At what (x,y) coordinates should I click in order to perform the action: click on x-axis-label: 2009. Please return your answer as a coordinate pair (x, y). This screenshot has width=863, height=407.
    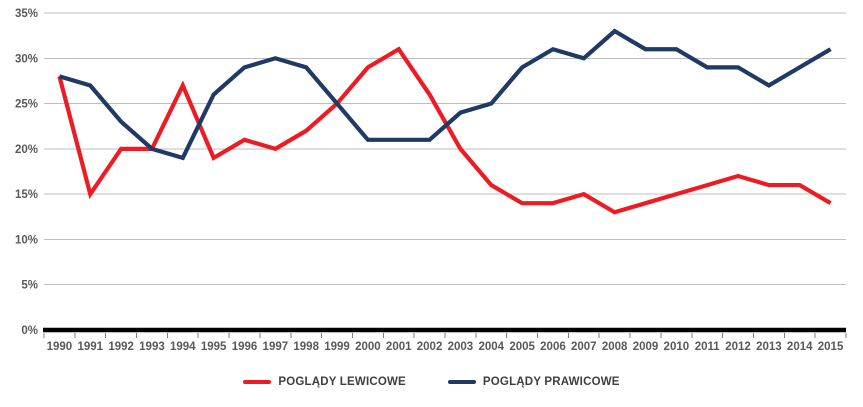
    Looking at the image, I should click on (646, 347).